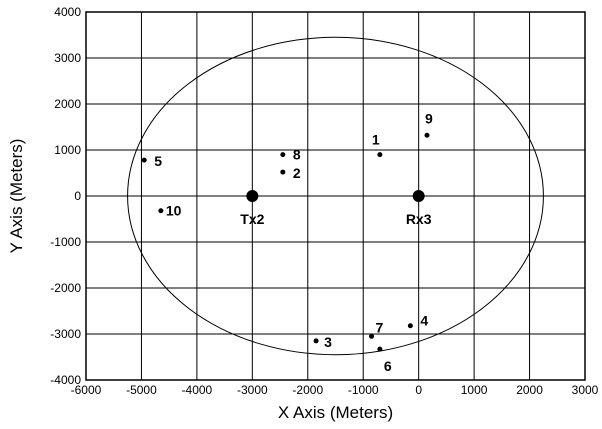 The width and height of the screenshot is (602, 429). Describe the element at coordinates (86, 390) in the screenshot. I see `x-tick-label: -6000` at that location.